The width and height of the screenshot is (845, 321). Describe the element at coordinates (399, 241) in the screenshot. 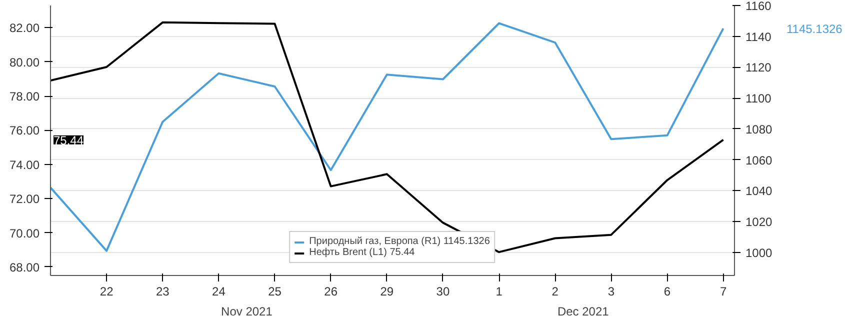

I see `legend-label: Природный газ, Европа (R1) 1145.1326` at that location.